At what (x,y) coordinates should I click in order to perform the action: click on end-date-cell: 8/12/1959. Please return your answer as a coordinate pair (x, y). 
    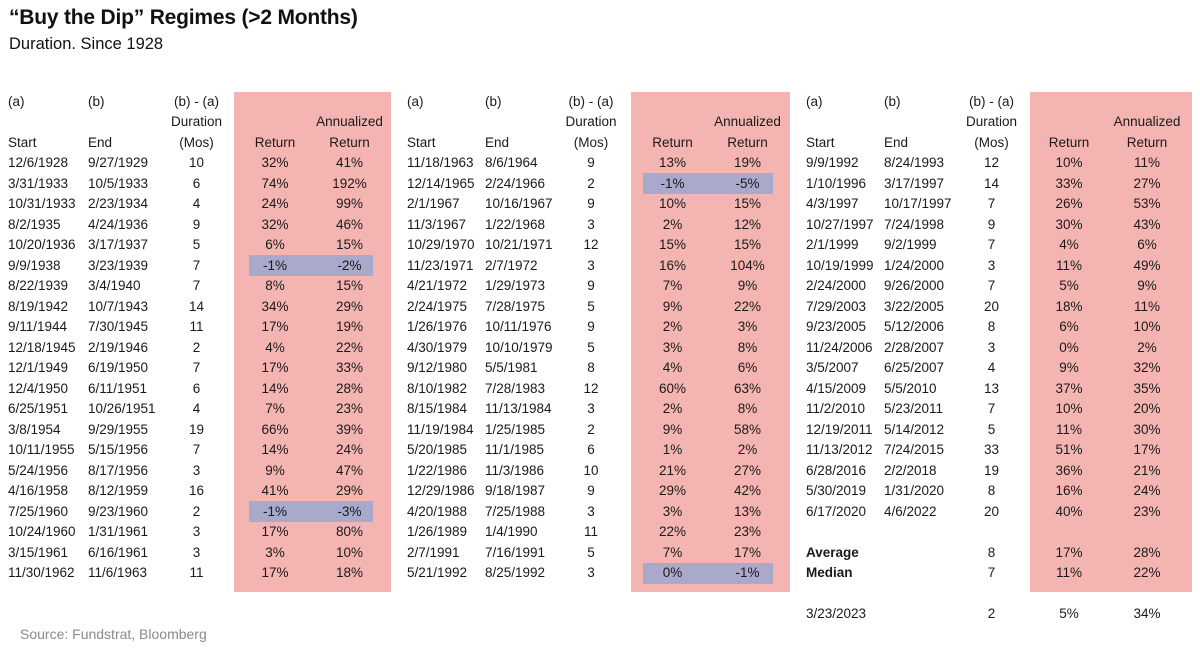
    Looking at the image, I should click on (118, 490).